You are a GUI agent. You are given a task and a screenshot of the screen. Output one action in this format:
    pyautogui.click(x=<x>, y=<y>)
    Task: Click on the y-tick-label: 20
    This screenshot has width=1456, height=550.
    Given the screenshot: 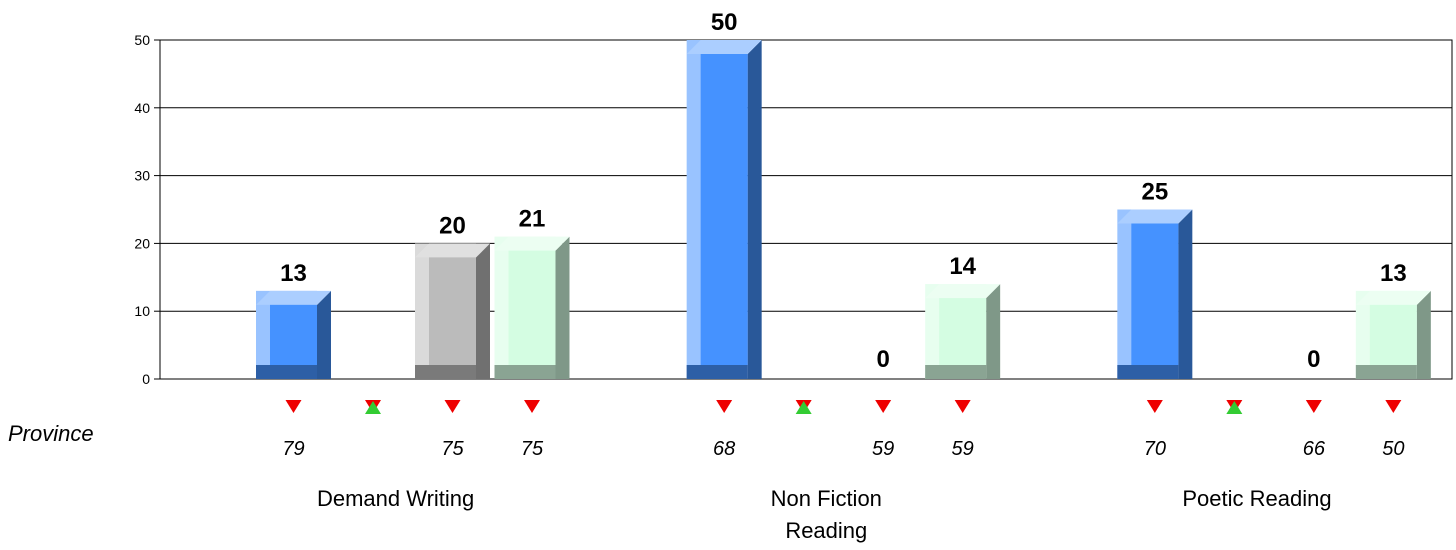 What is the action you would take?
    pyautogui.click(x=142, y=243)
    